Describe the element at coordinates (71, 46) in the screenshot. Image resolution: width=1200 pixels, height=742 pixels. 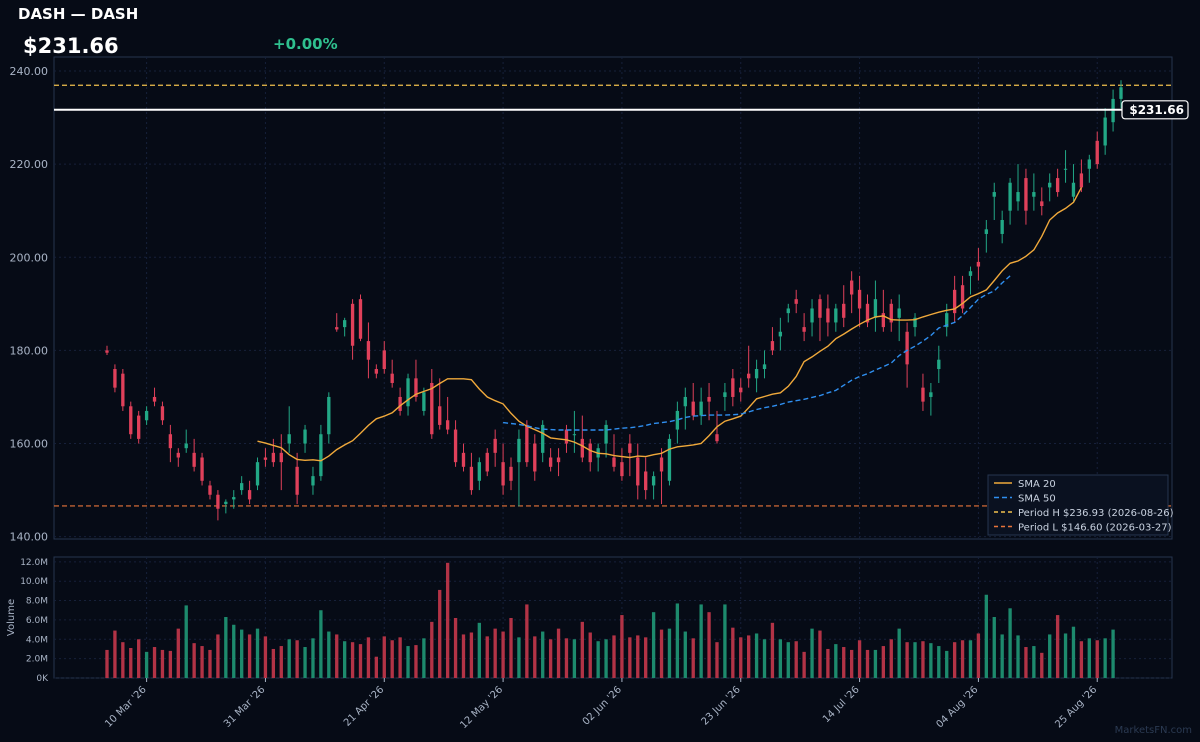
I see `current-price: $231.66` at that location.